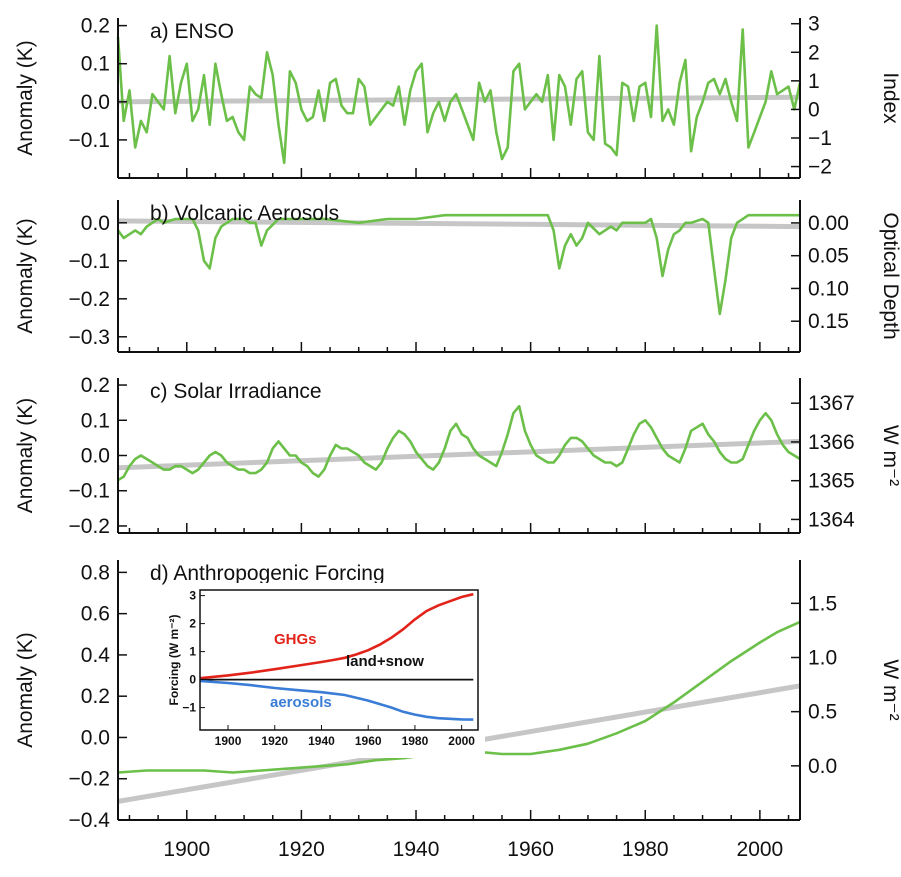  Describe the element at coordinates (645, 849) in the screenshot. I see `x-tick-label: 1980` at that location.